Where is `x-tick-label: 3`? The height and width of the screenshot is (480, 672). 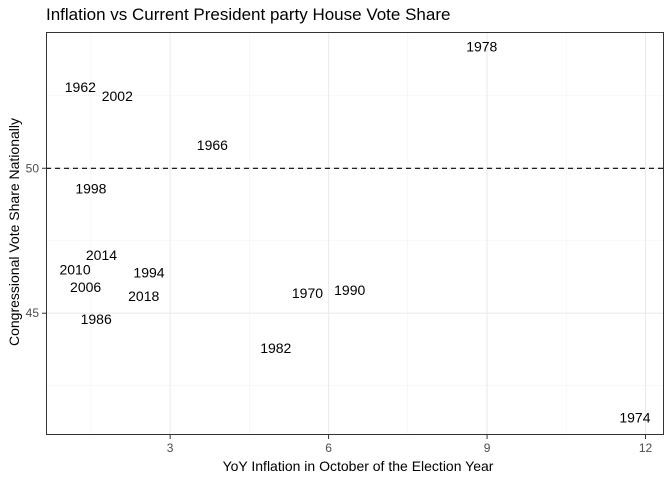 x-tick-label: 3 is located at coordinates (170, 448).